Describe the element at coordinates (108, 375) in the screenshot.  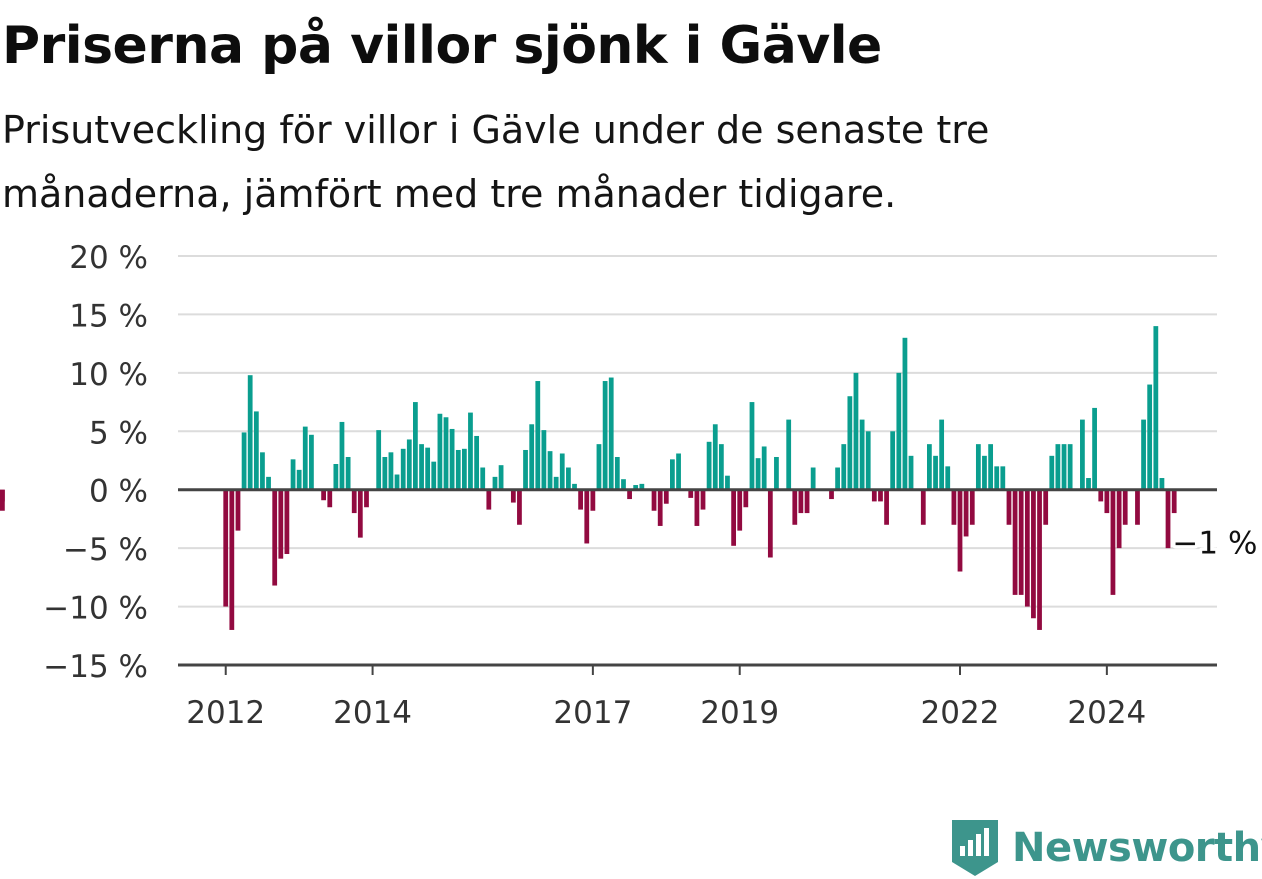
I see `y-tick-label: 10 %` at that location.